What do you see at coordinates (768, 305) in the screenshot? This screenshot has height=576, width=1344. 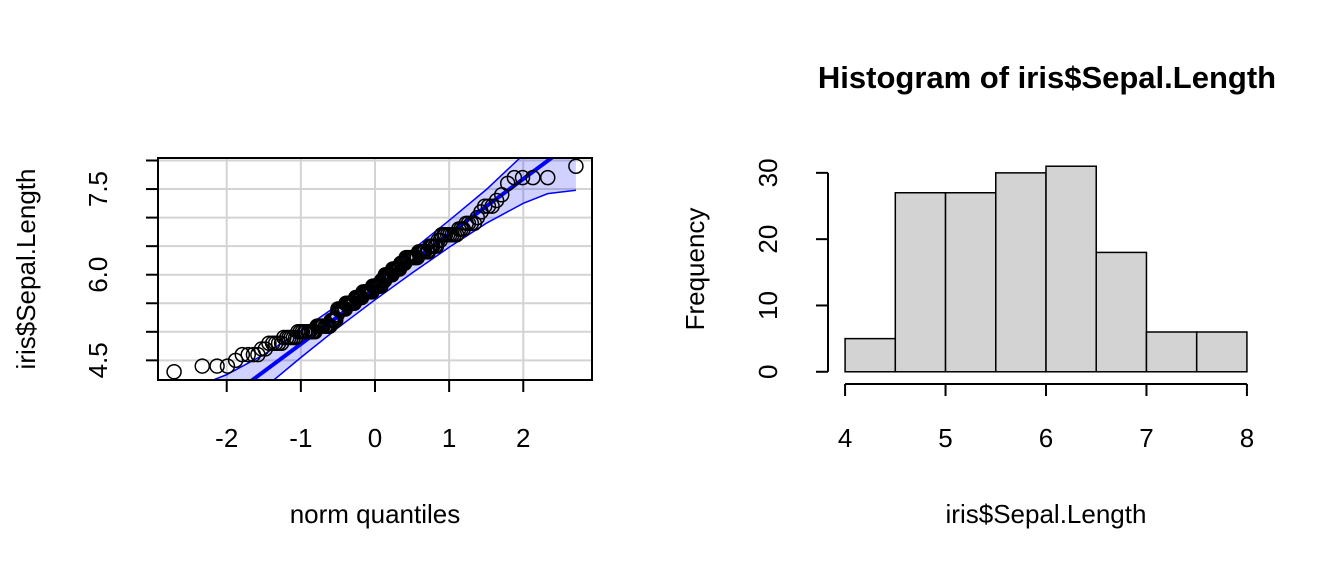 I see `y-tick-label: 10` at bounding box center [768, 305].